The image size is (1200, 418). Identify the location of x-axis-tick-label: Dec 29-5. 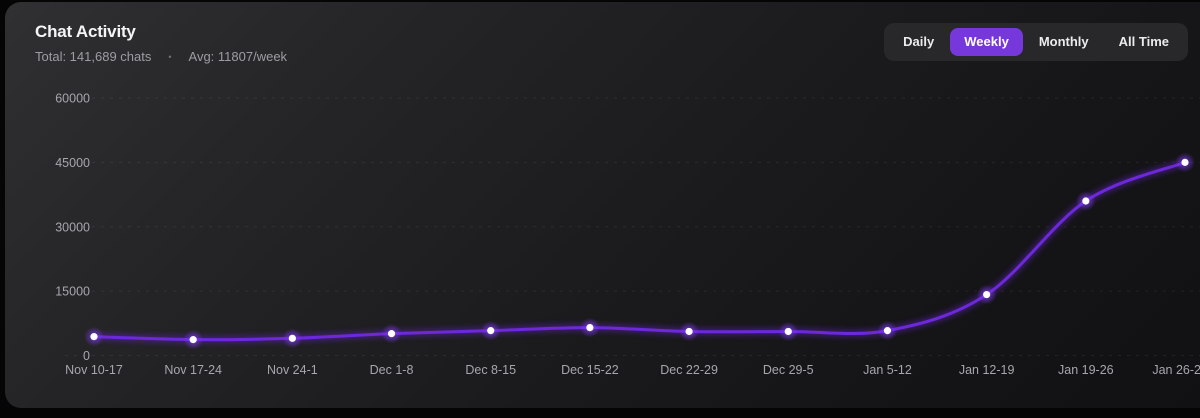
(788, 370).